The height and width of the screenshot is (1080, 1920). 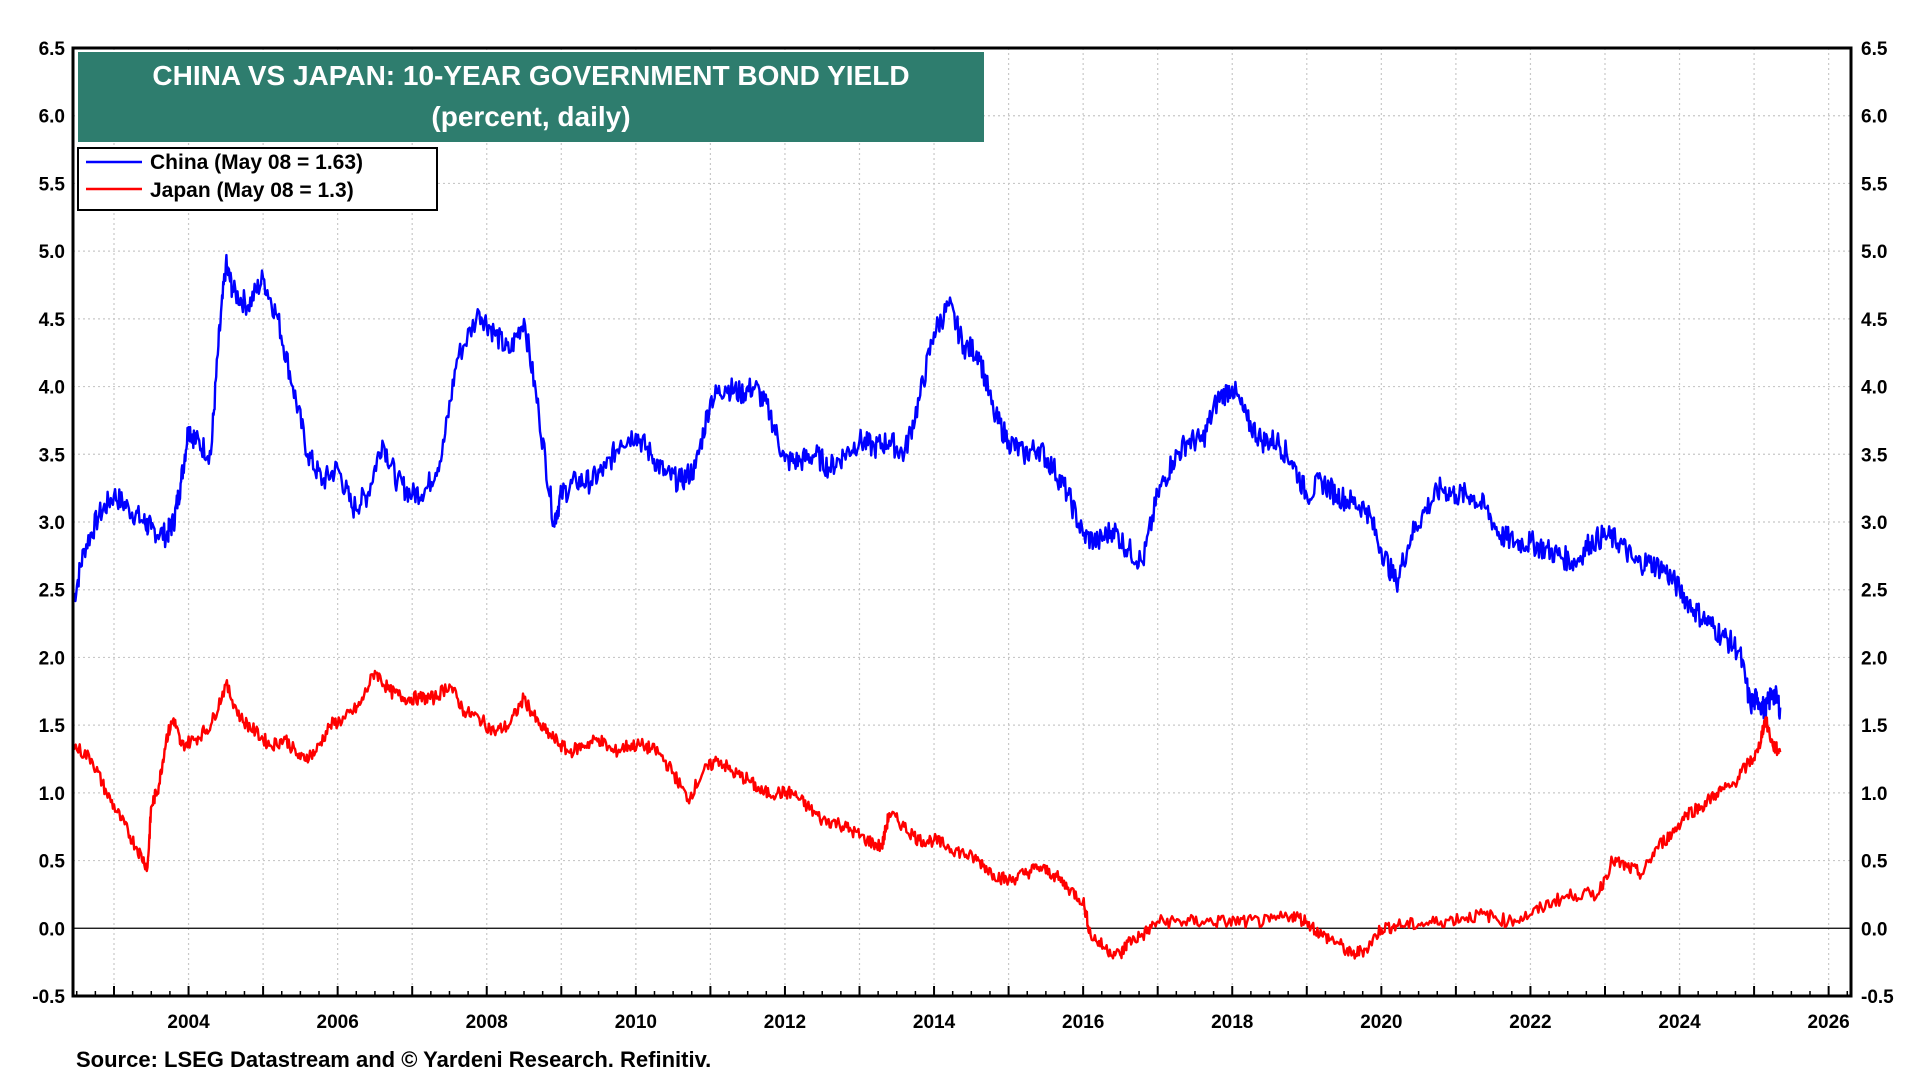 I want to click on legend-label-japan: Japan (May 08 = 1.3), so click(x=252, y=190).